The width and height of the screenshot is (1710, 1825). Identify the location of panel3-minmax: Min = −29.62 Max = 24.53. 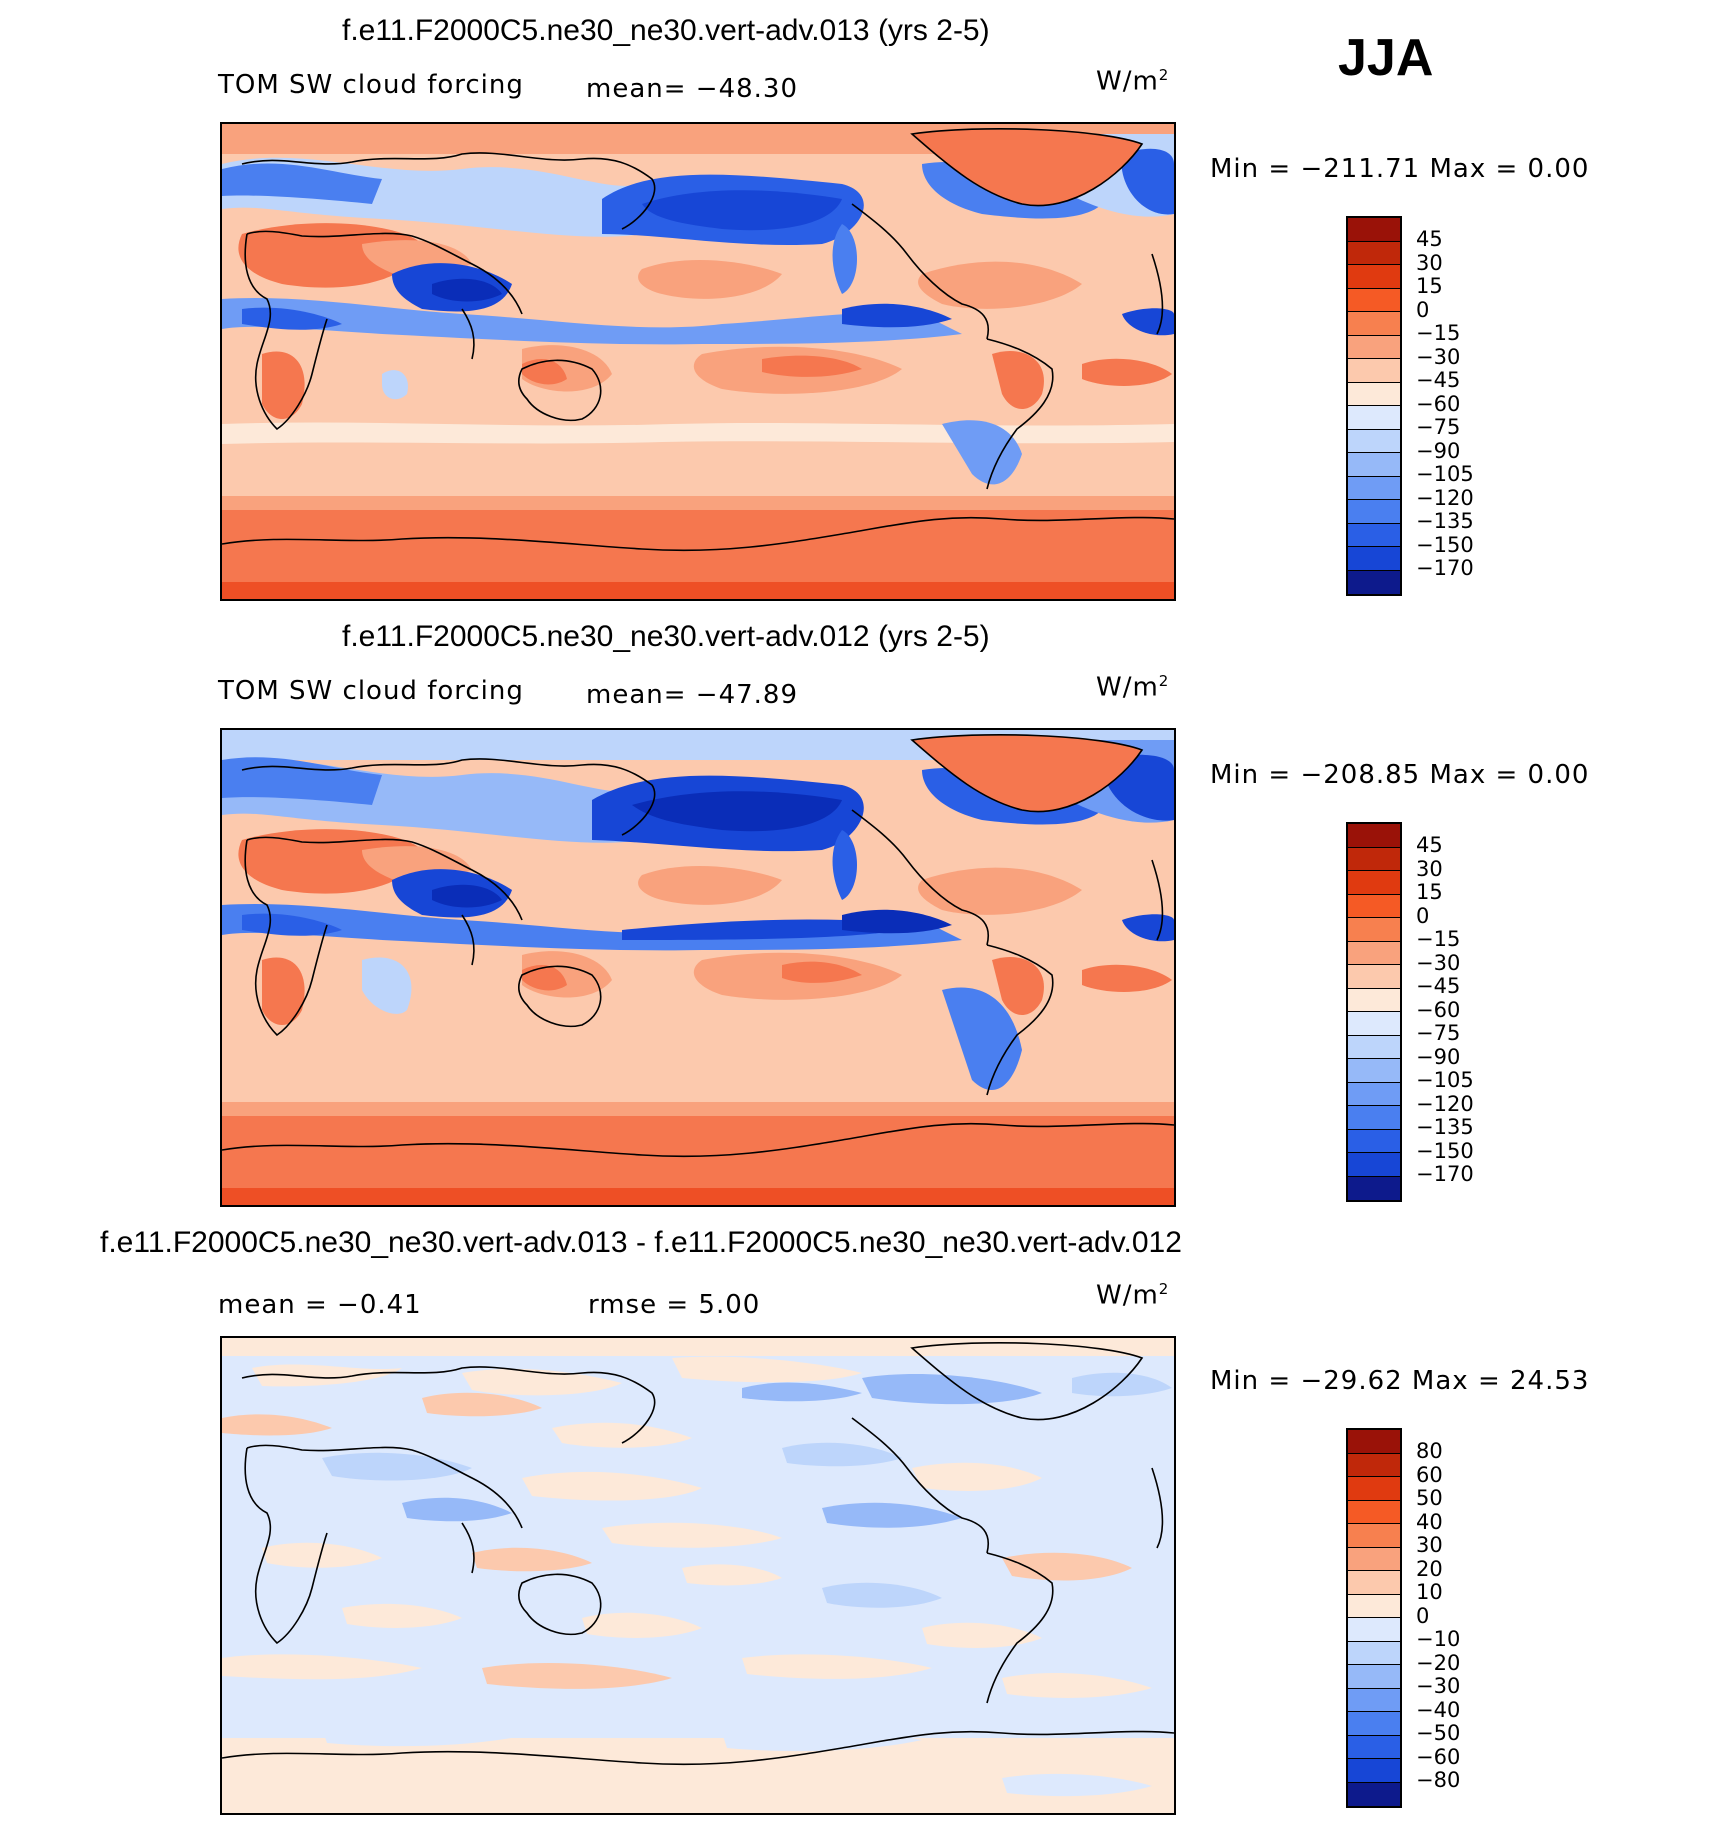
(1400, 1381).